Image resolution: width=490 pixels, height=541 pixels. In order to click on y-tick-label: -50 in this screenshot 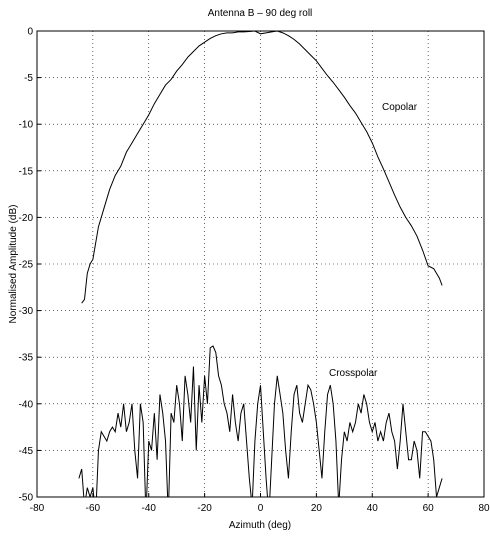, I will do `click(26, 498)`.